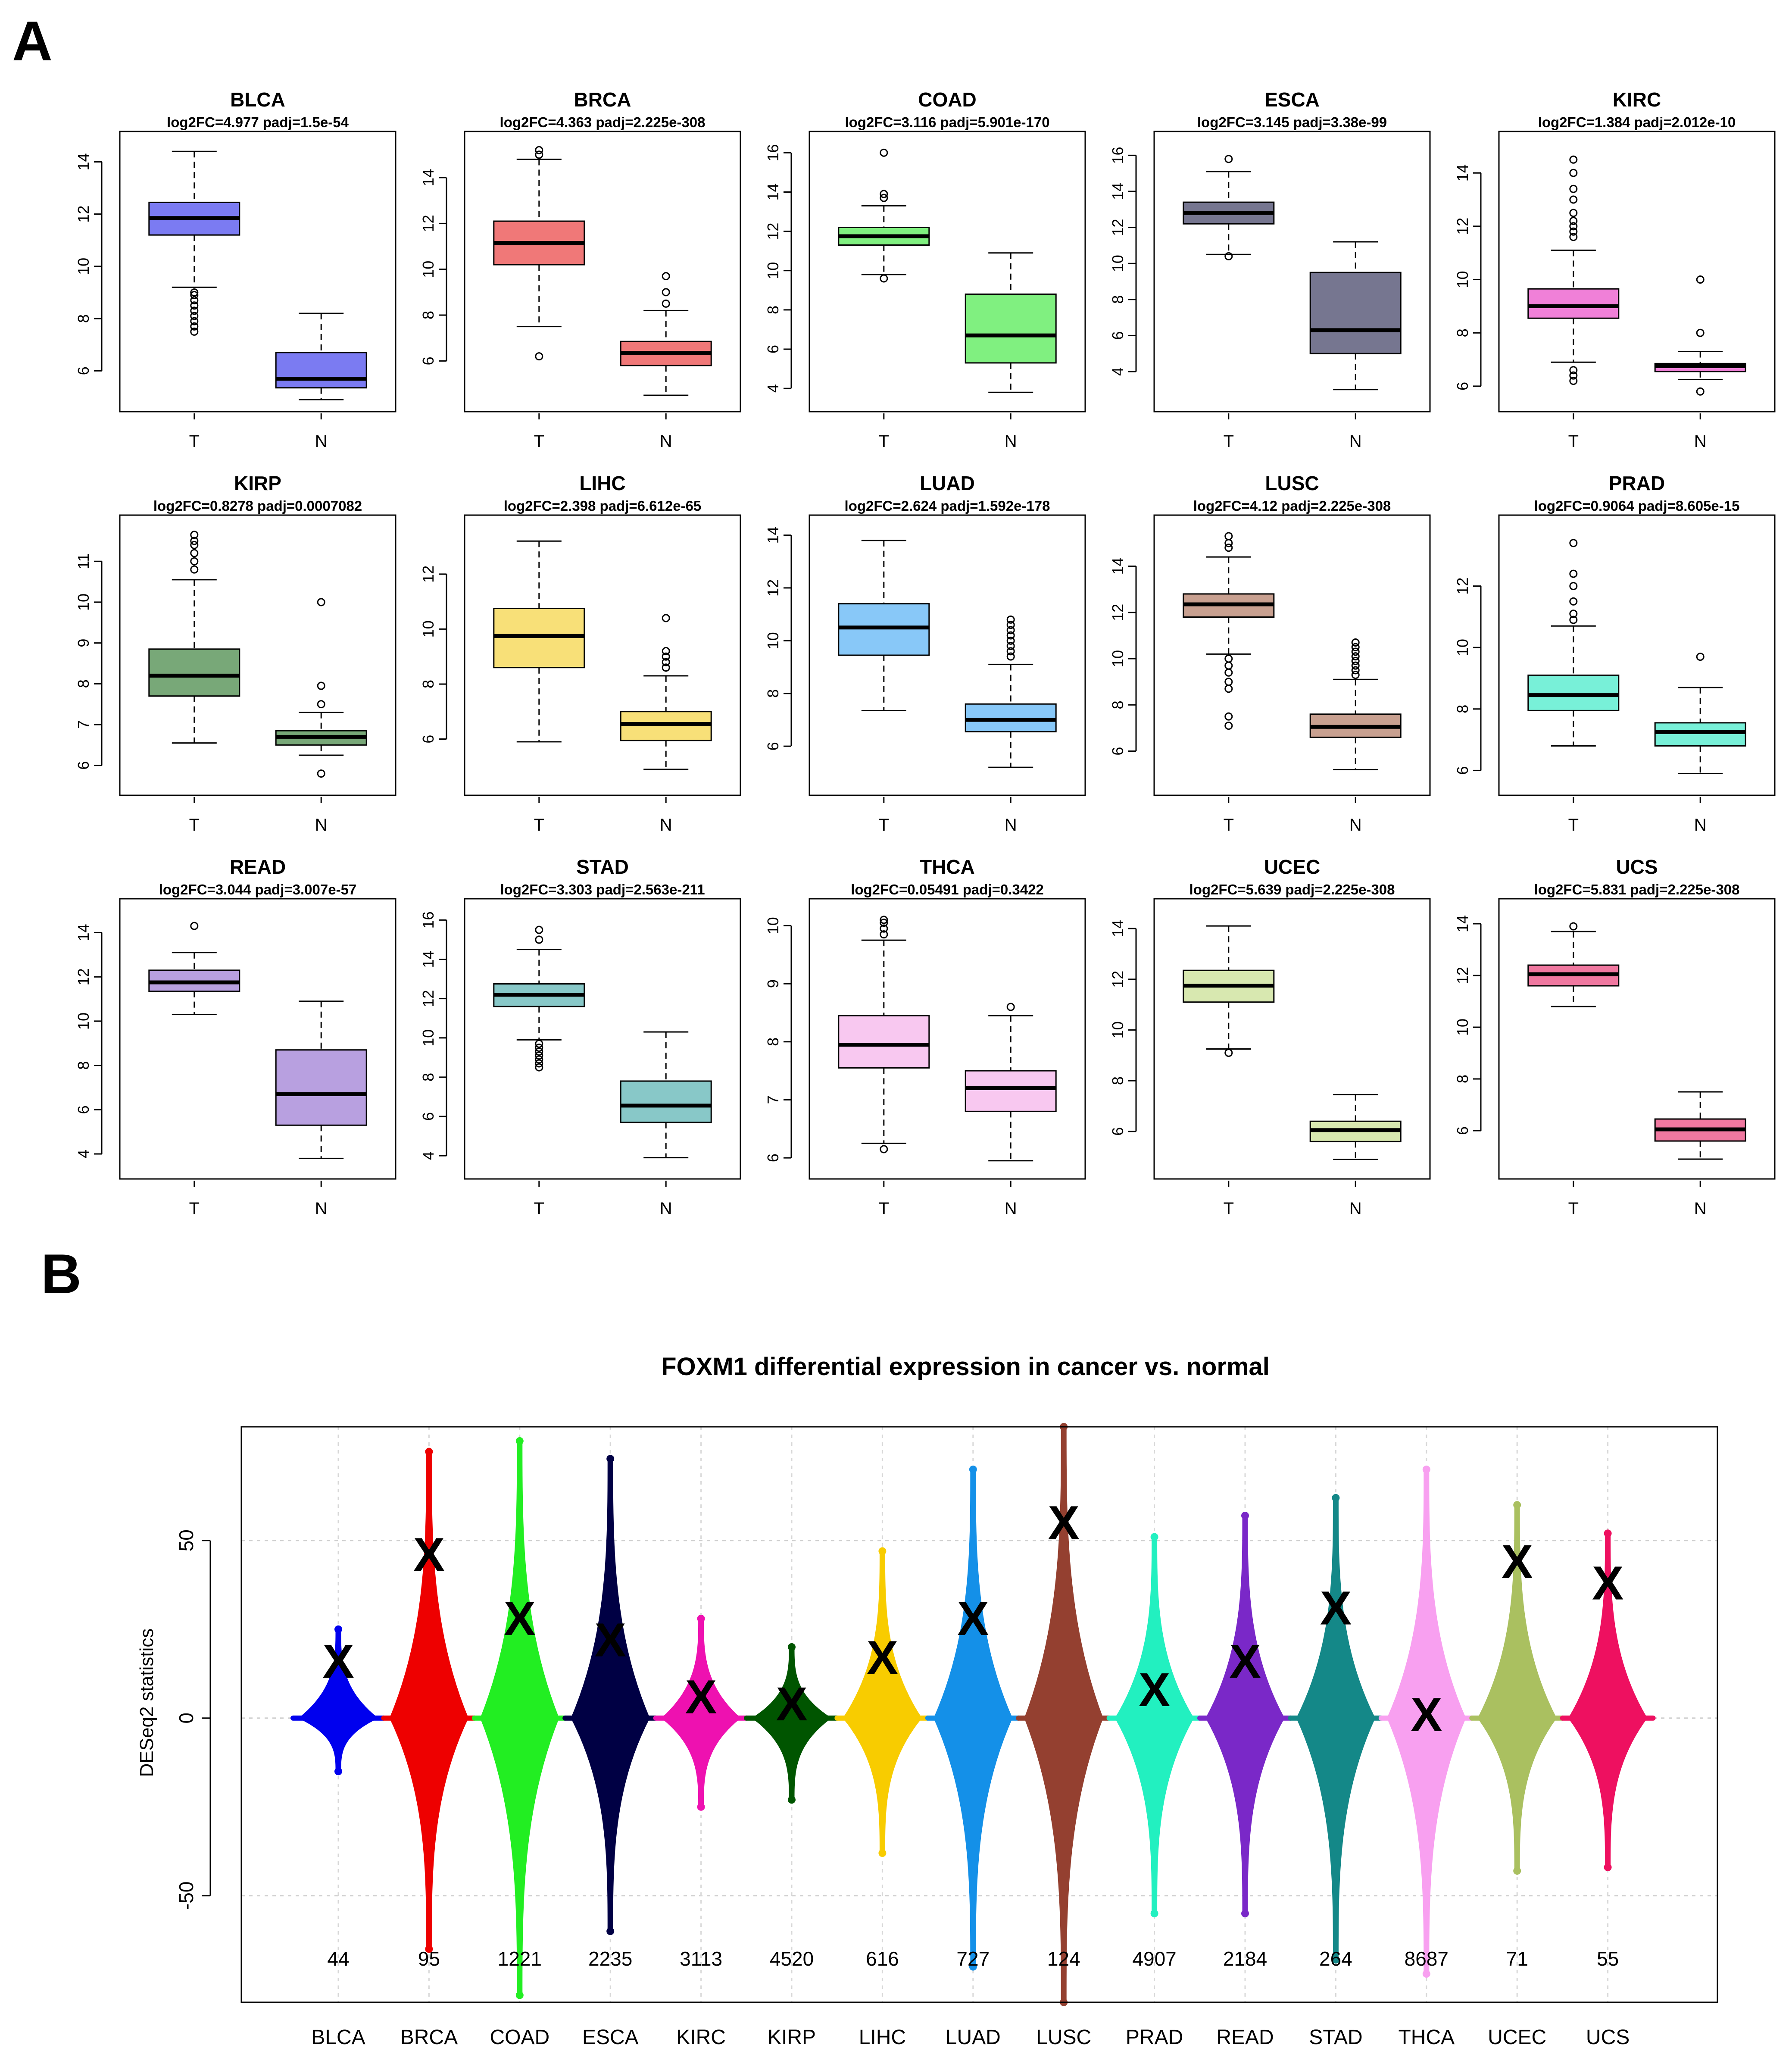 The image size is (1792, 2054). What do you see at coordinates (428, 1117) in the screenshot?
I see `y-tick-label: 6` at bounding box center [428, 1117].